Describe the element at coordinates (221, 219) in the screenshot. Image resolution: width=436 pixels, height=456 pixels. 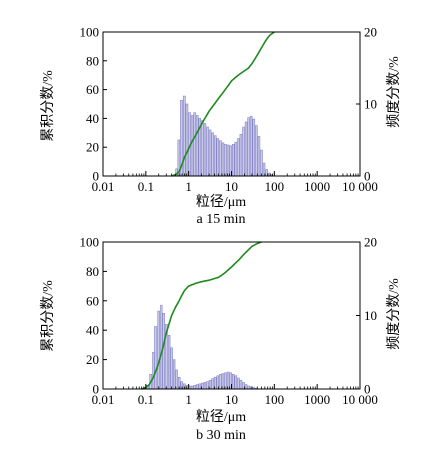
I see `panel-caption: a 15 min` at that location.